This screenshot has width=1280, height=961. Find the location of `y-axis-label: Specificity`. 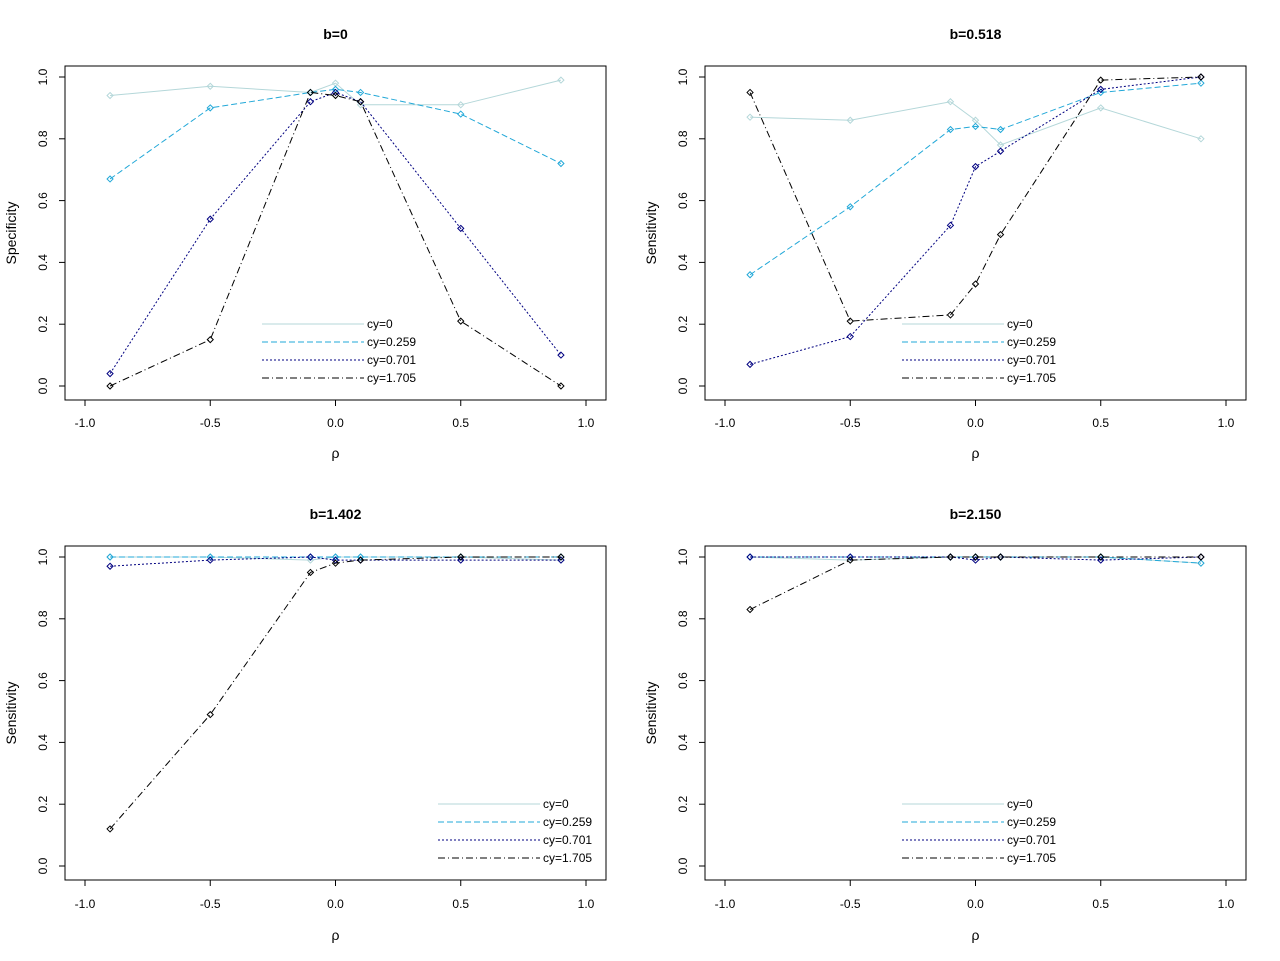

y-axis-label: Specificity is located at coordinates (11, 232).